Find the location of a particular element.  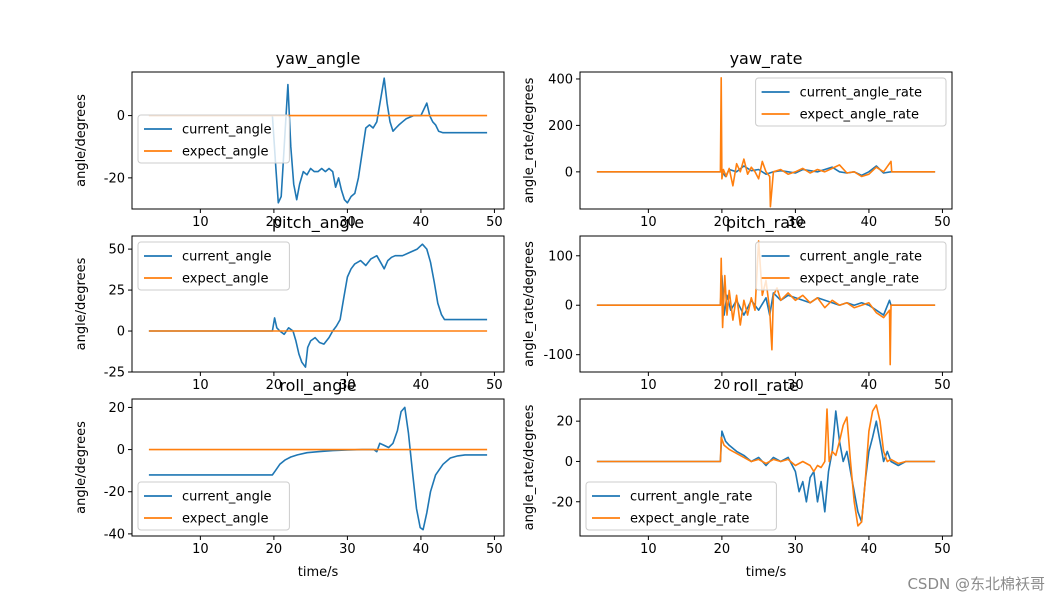

y-tick-label: 200 is located at coordinates (560, 126).